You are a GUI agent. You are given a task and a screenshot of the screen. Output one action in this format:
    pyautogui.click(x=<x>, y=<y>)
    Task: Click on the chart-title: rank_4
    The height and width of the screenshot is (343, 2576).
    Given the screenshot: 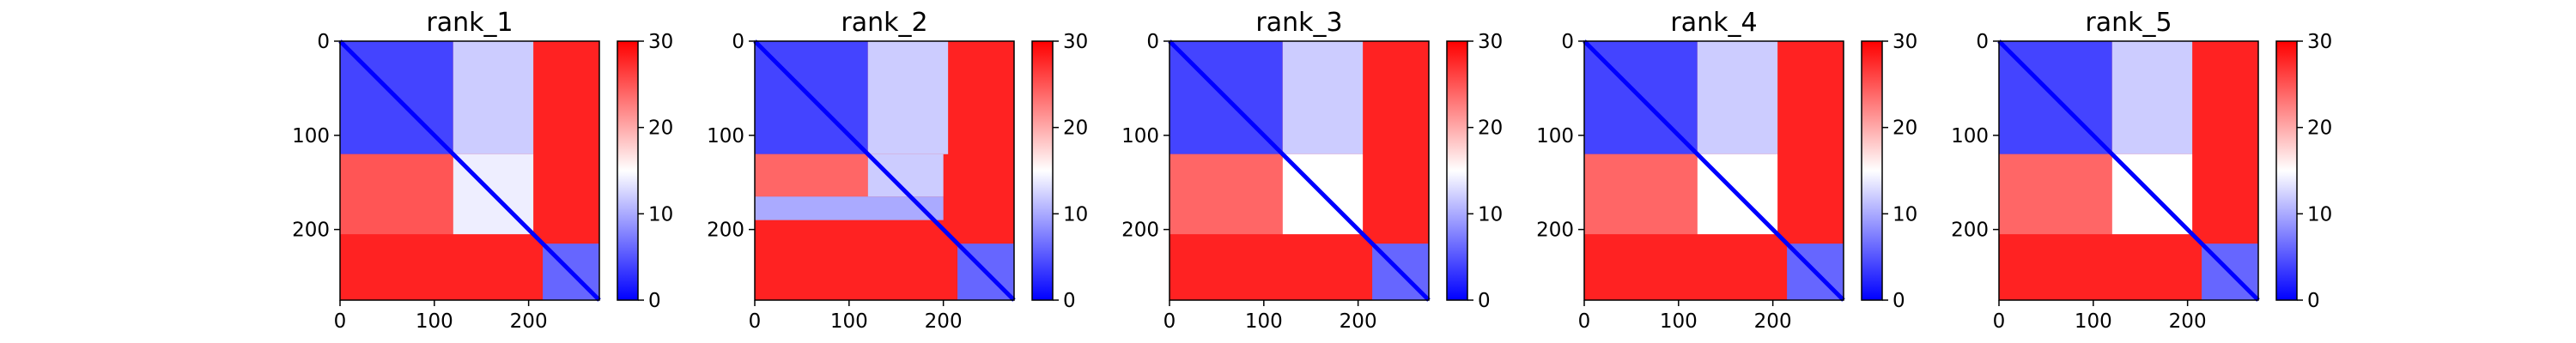 What is the action you would take?
    pyautogui.click(x=1714, y=23)
    